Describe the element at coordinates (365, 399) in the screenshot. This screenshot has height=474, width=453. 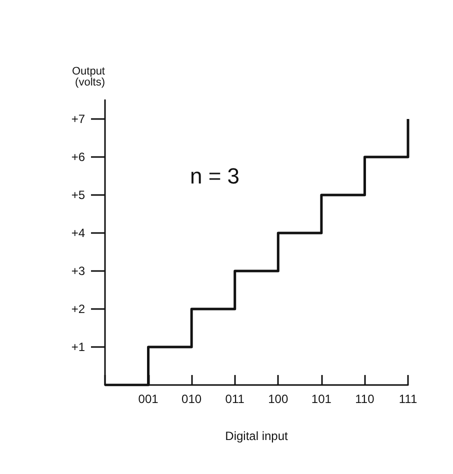
I see `x-tick-label: 110` at that location.